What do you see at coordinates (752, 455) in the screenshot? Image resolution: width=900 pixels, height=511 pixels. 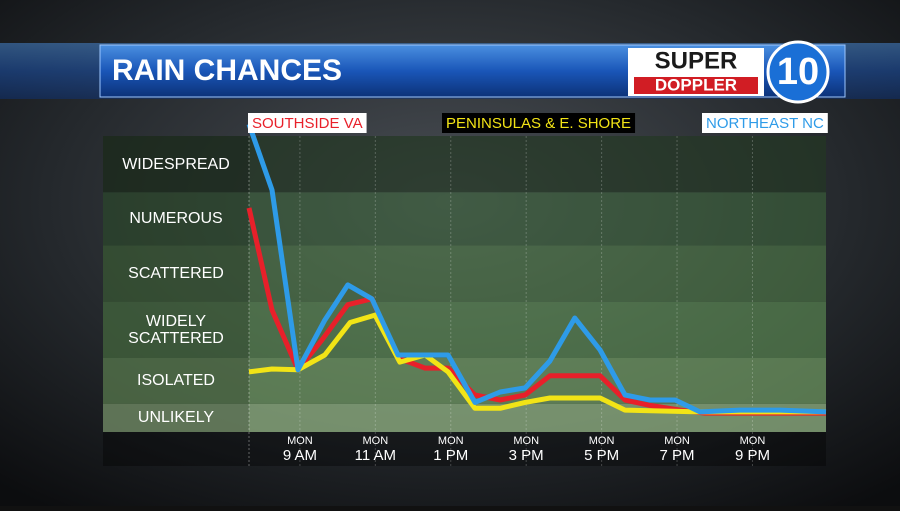 I see `x-tick-label: 9 PM` at bounding box center [752, 455].